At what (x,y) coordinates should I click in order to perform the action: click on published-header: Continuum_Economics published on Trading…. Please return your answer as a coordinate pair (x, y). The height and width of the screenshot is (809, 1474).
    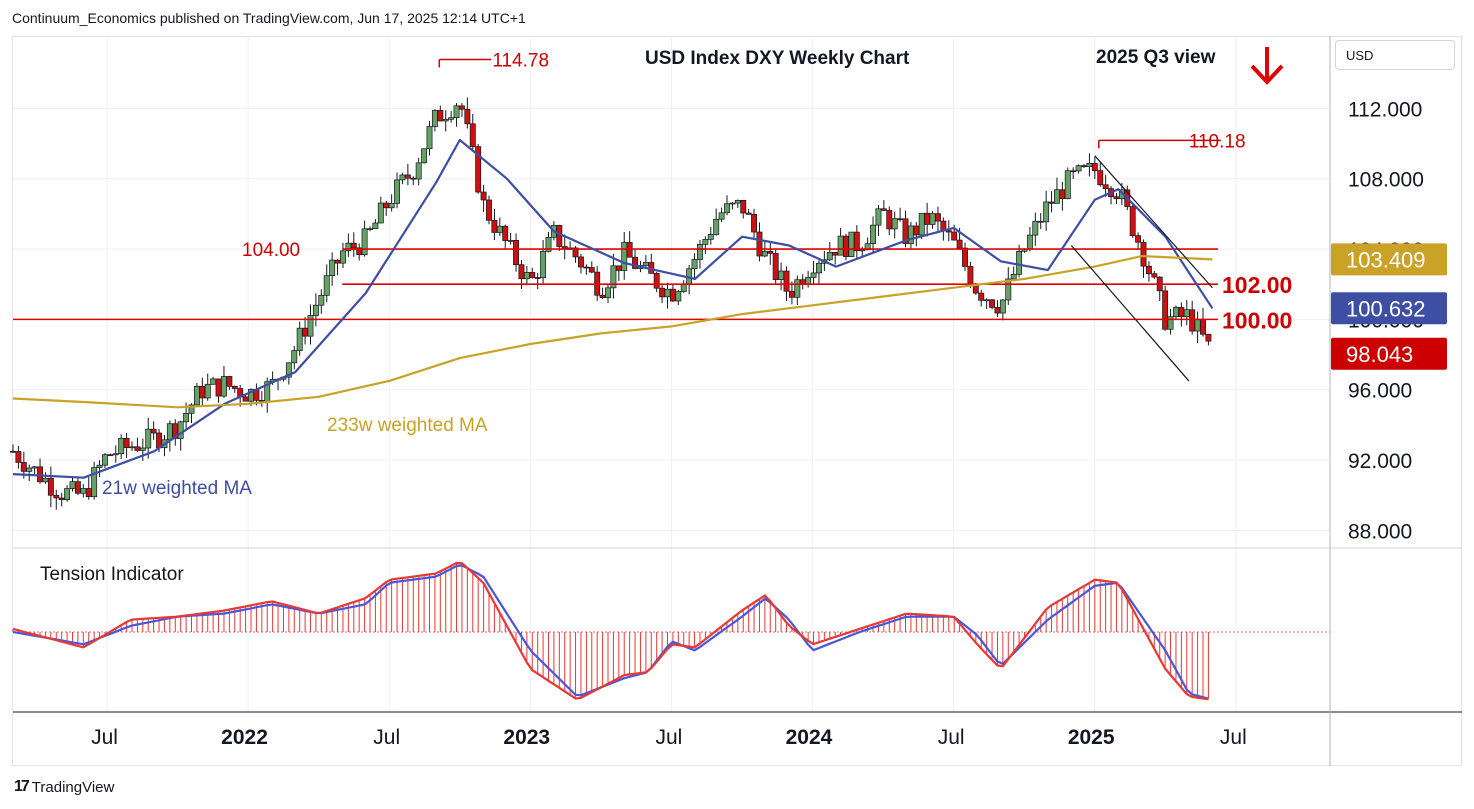
    Looking at the image, I should click on (269, 18).